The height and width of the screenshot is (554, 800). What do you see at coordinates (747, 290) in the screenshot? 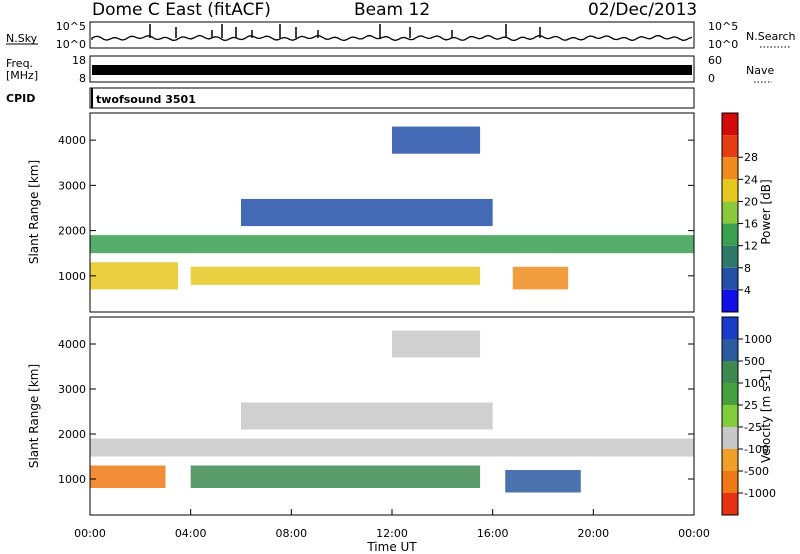
I see `power-colorbar-label-0: 4` at bounding box center [747, 290].